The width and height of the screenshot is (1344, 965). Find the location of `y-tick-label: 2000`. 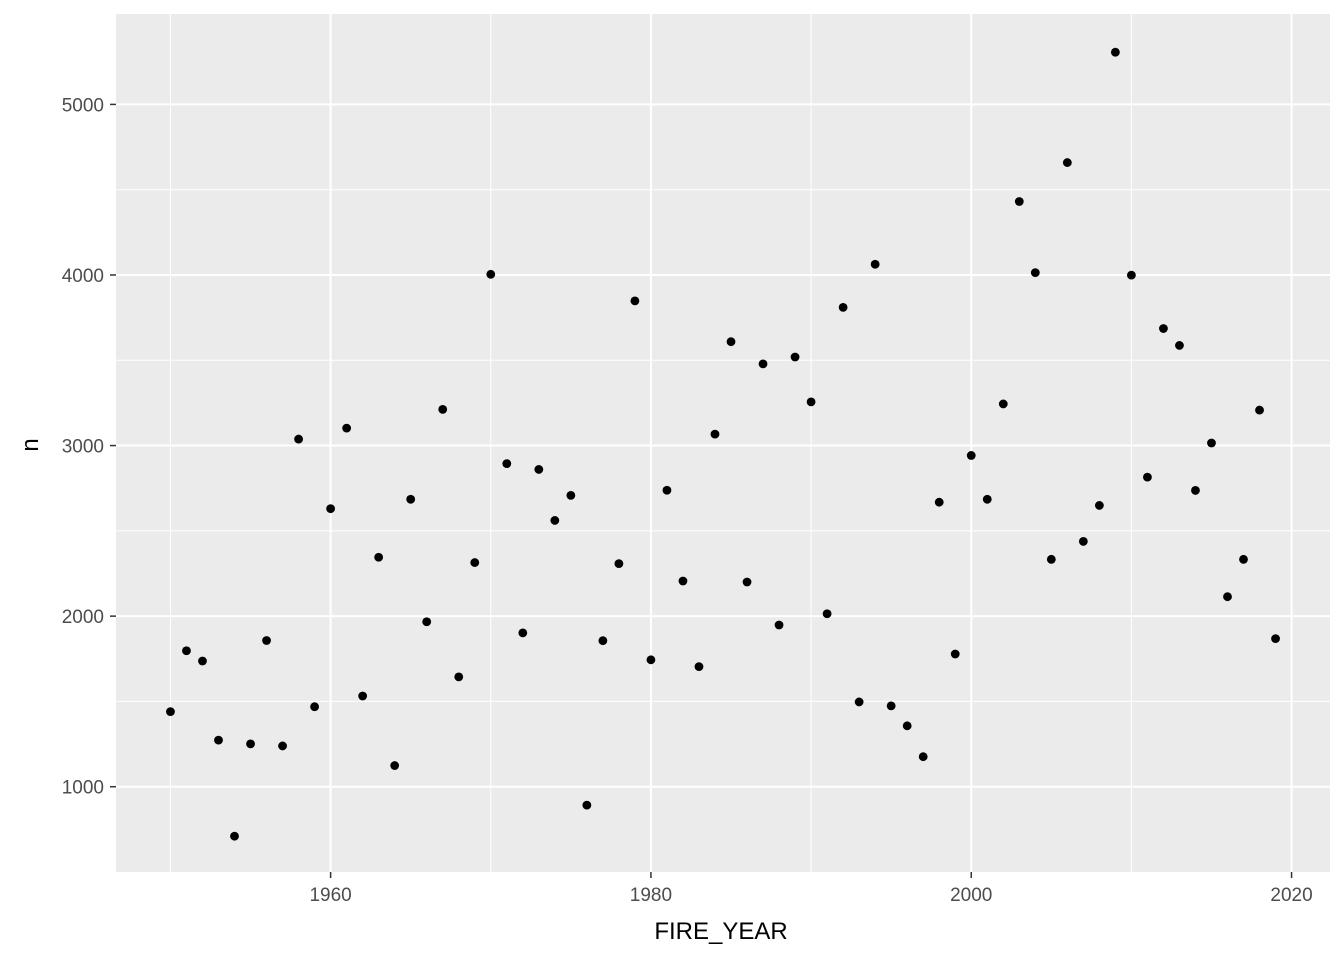

y-tick-label: 2000 is located at coordinates (83, 617).